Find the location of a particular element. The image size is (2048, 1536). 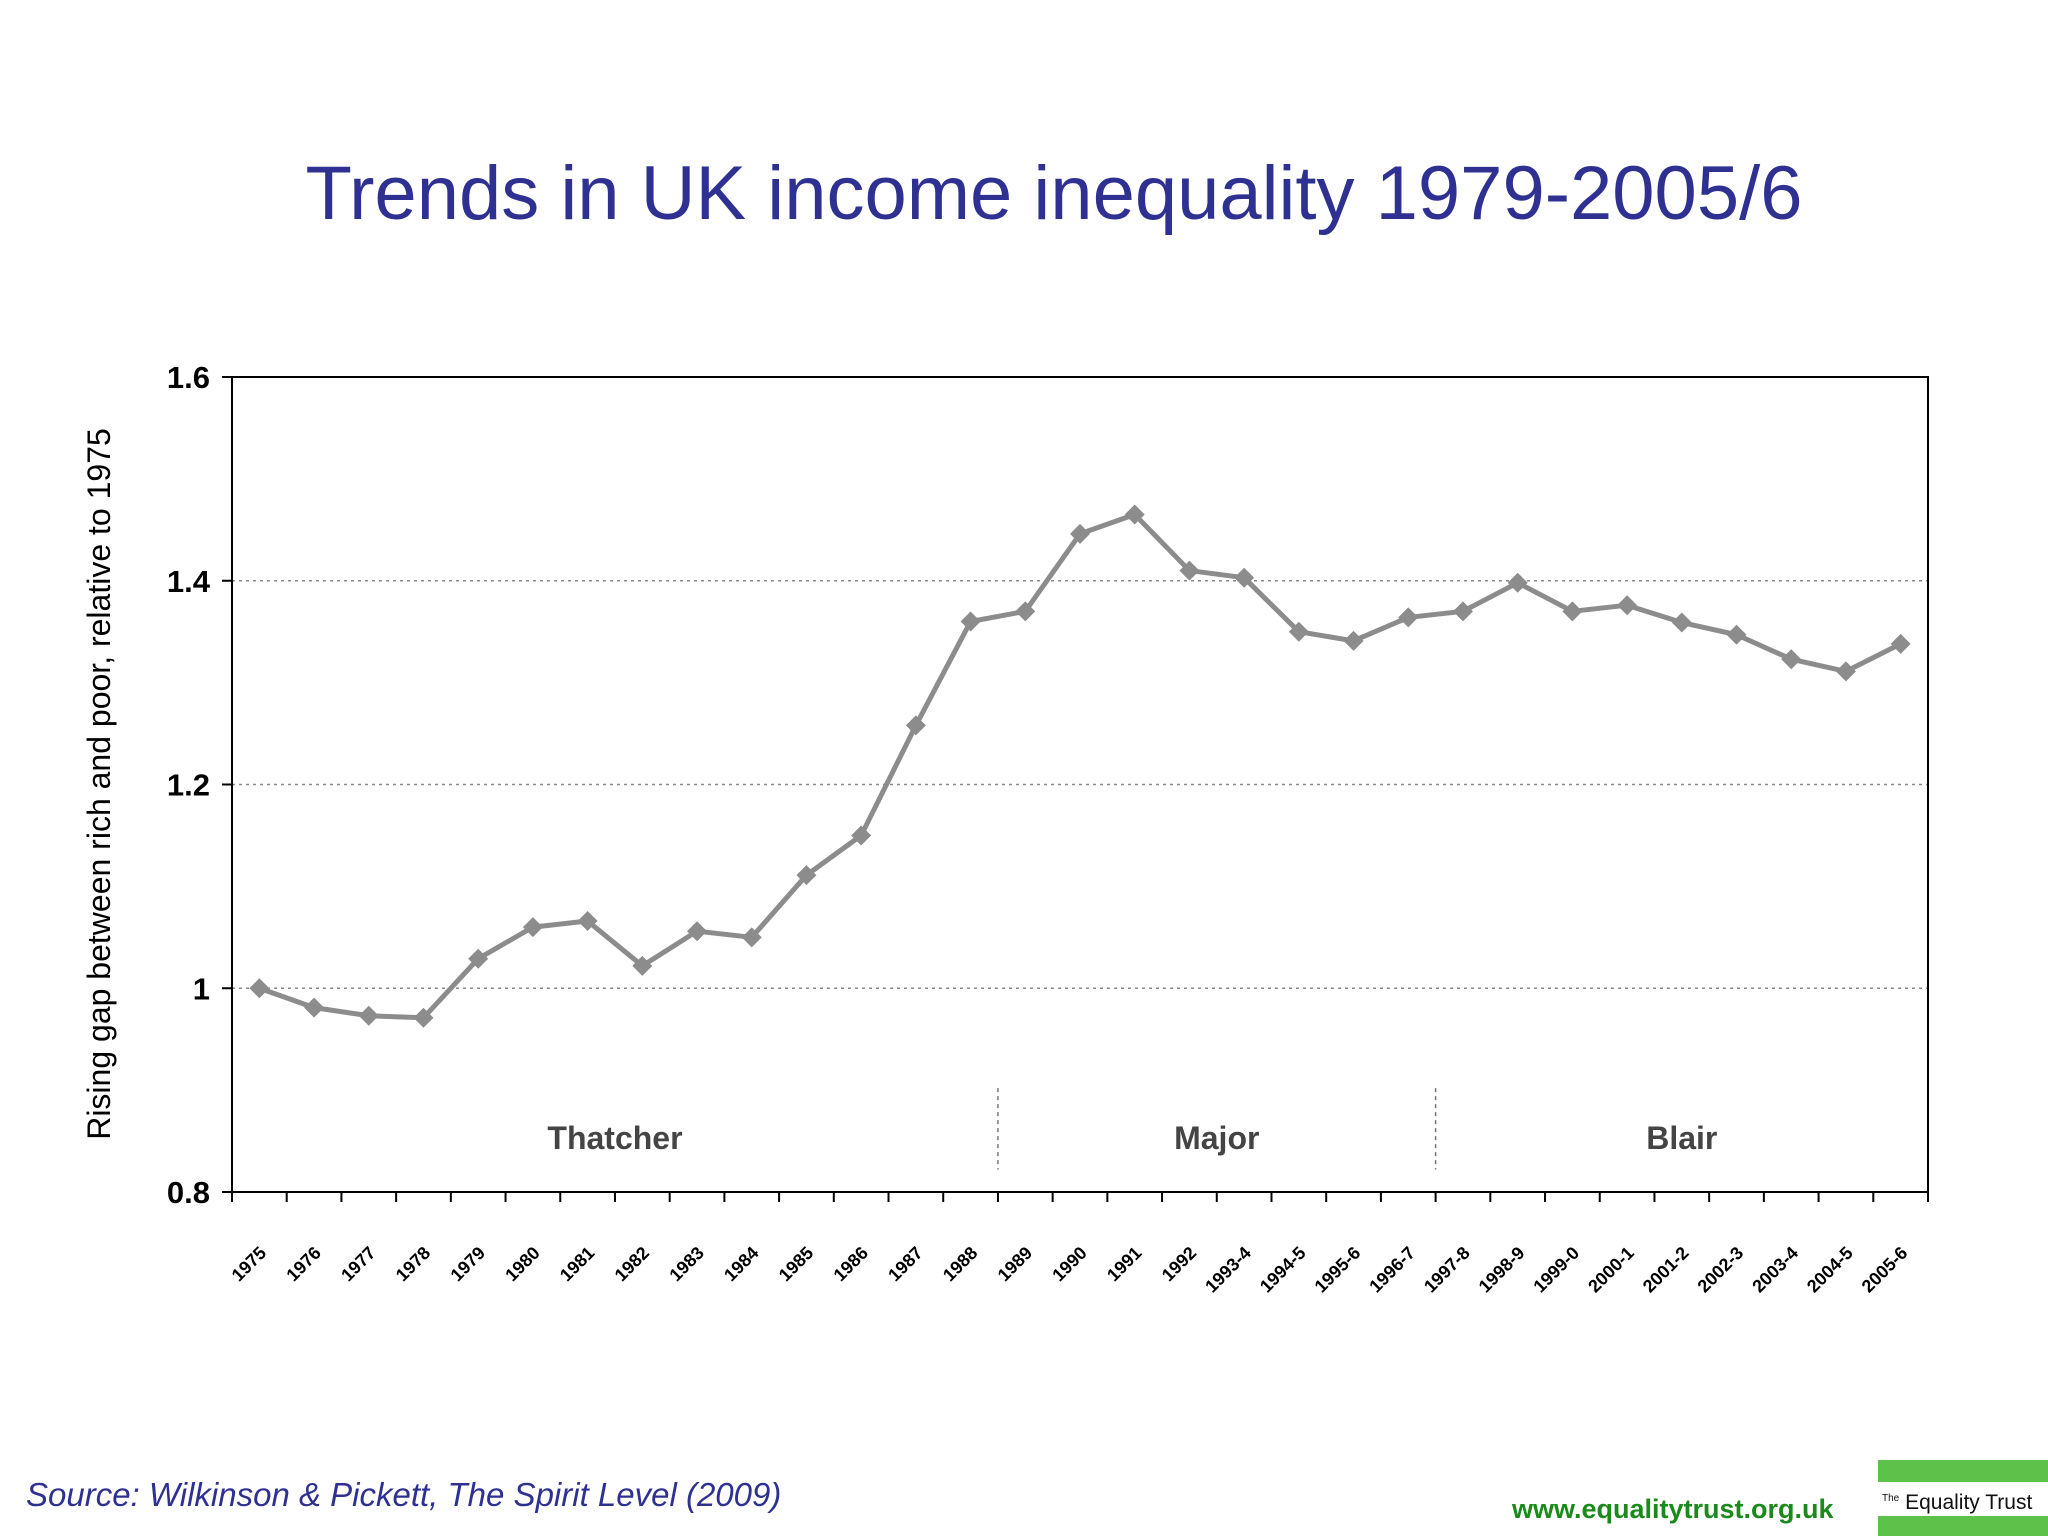

x-tick-label: 1995-6 is located at coordinates (1338, 1270).